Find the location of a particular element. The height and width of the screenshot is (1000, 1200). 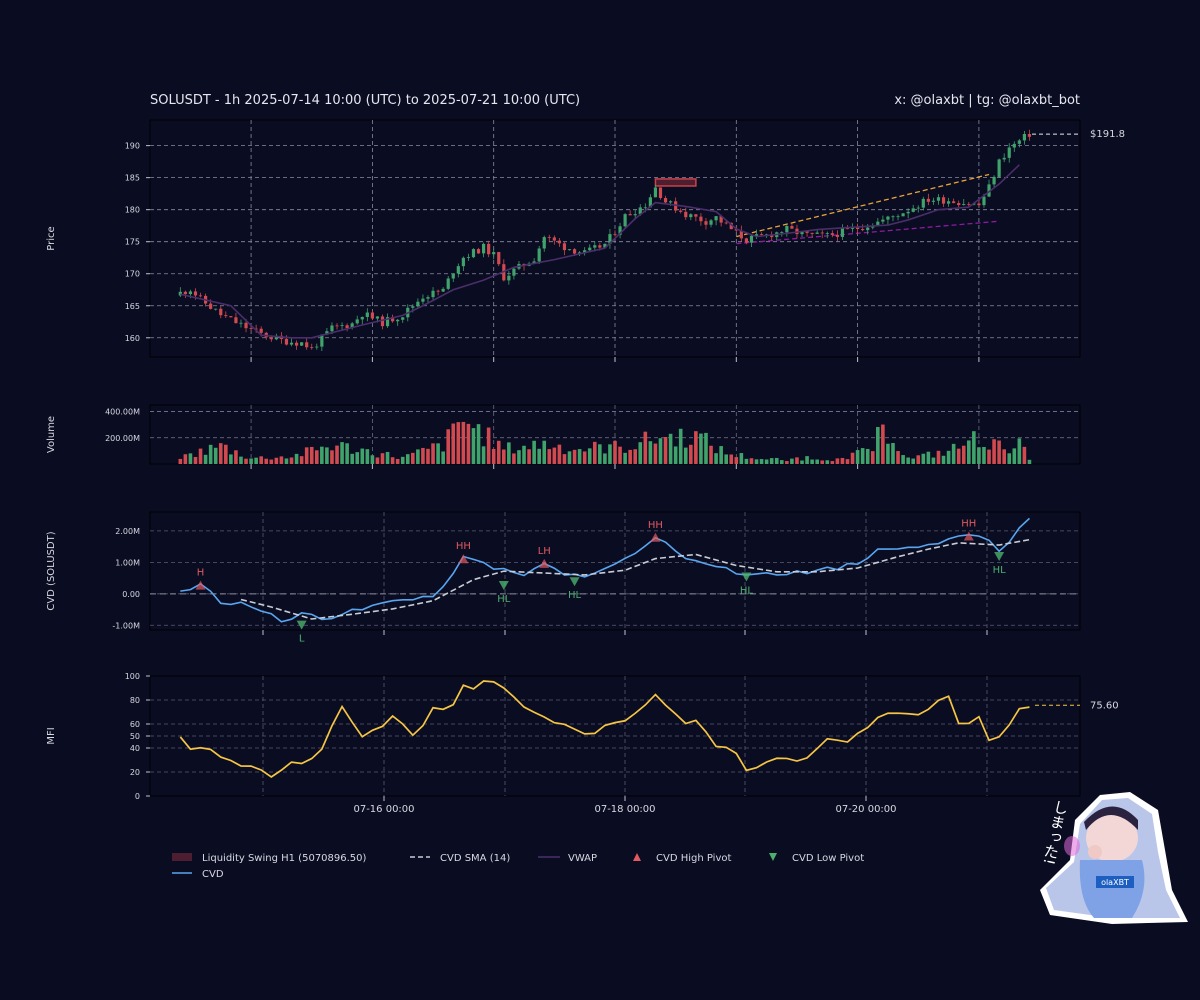

cvd-high-pivot-label: HH is located at coordinates (655, 525).